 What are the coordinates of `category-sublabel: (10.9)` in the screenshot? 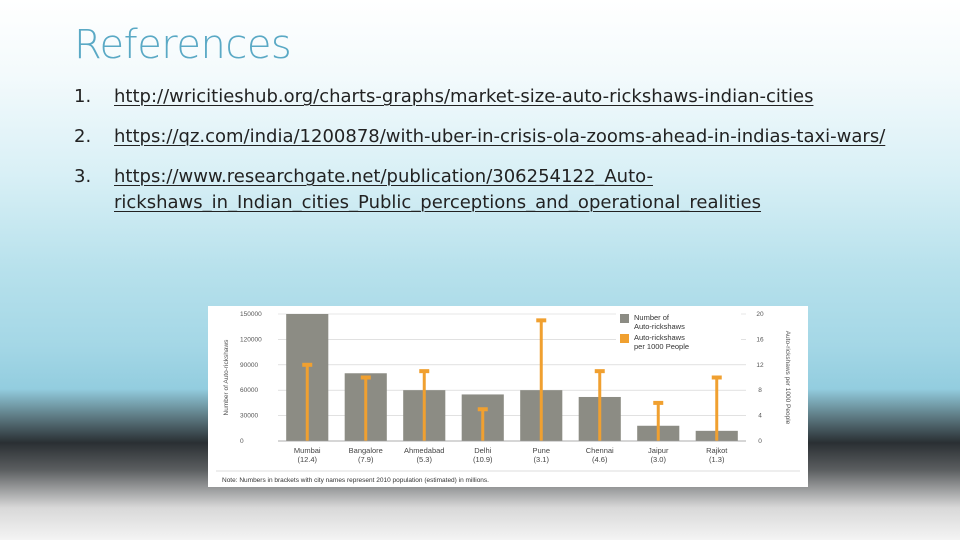 It's located at (483, 459).